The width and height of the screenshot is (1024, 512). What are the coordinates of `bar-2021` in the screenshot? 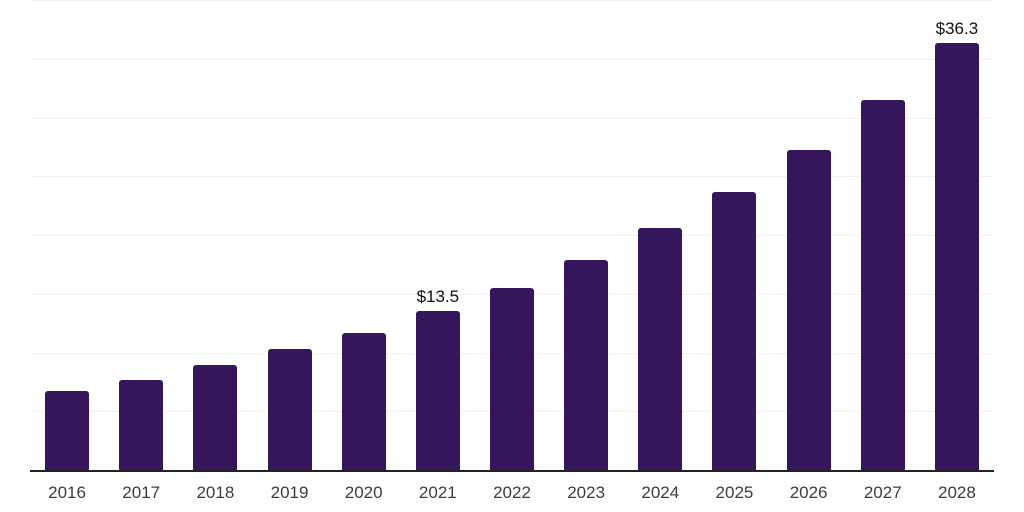 It's located at (437, 390).